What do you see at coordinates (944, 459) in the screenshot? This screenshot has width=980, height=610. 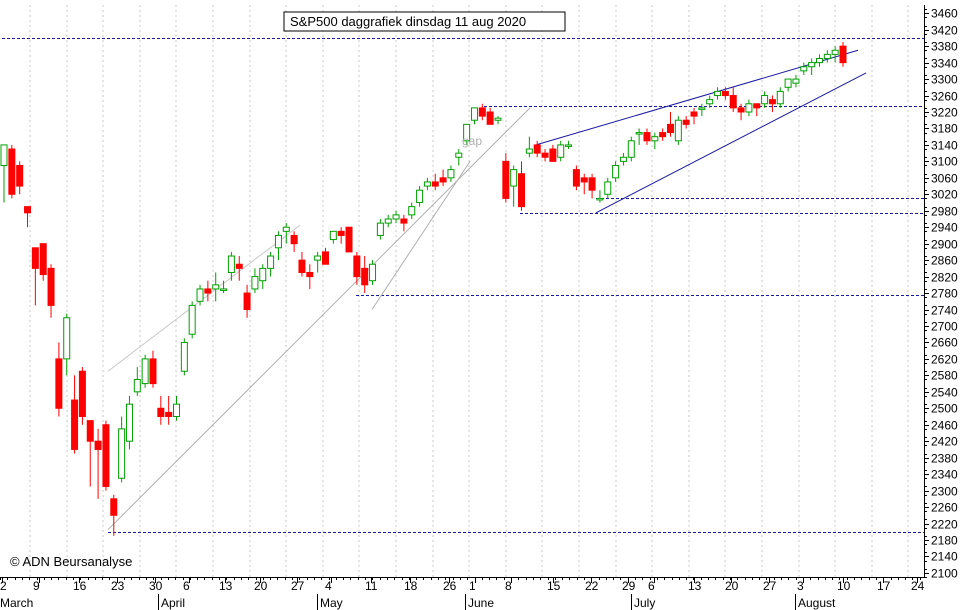 I see `y-tick-label: 2380` at bounding box center [944, 459].